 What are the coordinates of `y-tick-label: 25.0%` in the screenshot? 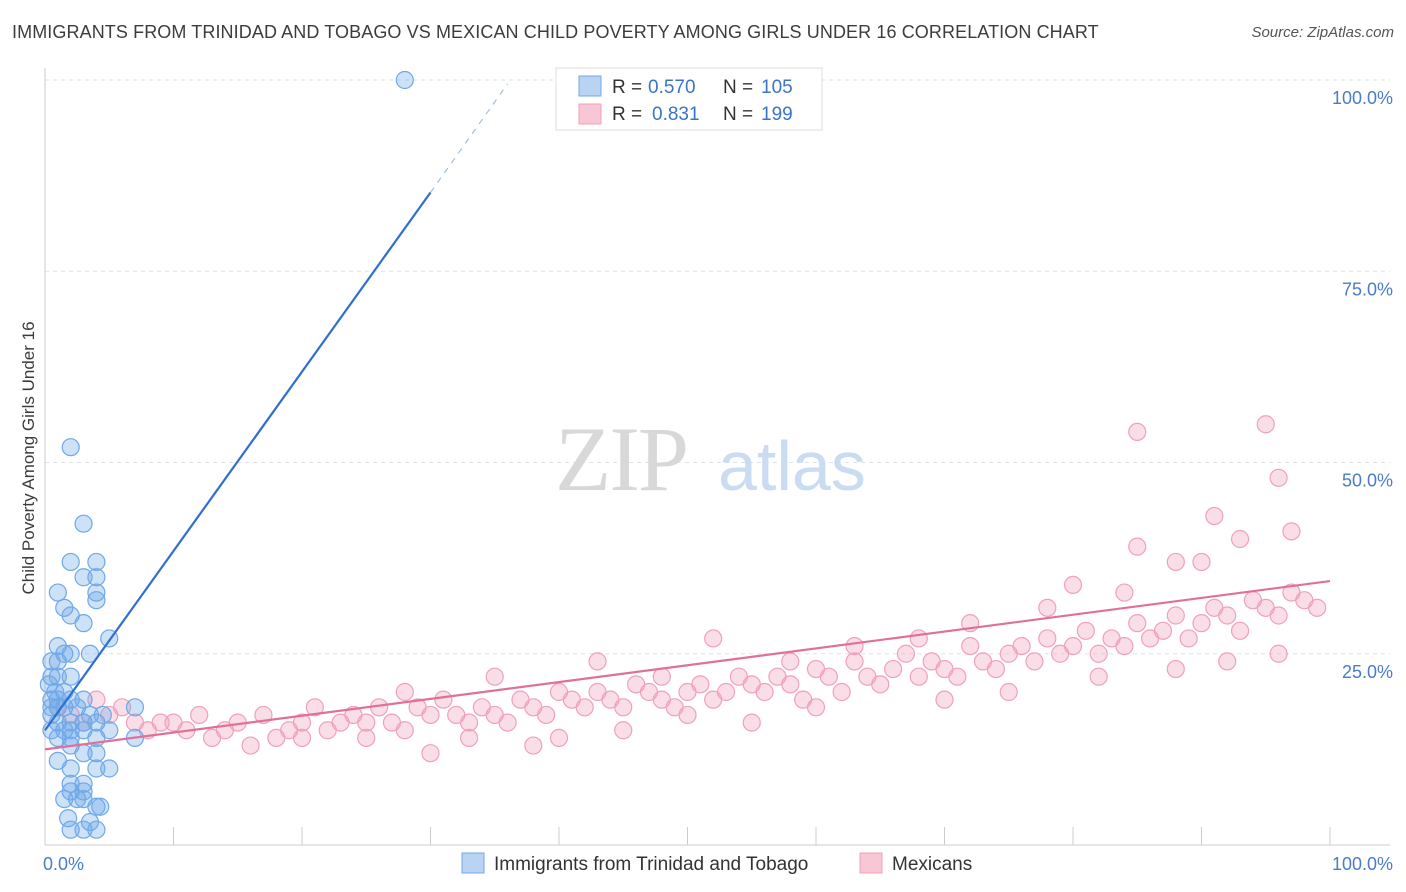 It's located at (1367, 672).